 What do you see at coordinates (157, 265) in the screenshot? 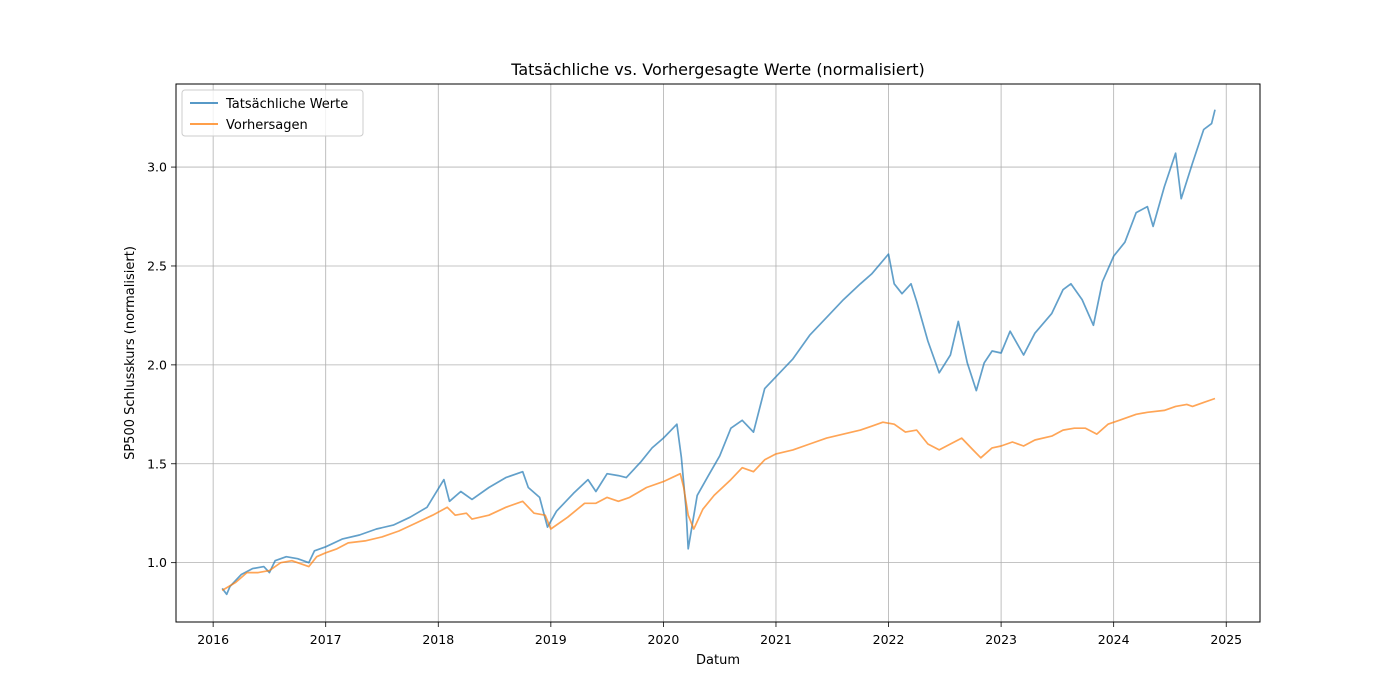
I see `y-tick-label: 2.5` at bounding box center [157, 265].